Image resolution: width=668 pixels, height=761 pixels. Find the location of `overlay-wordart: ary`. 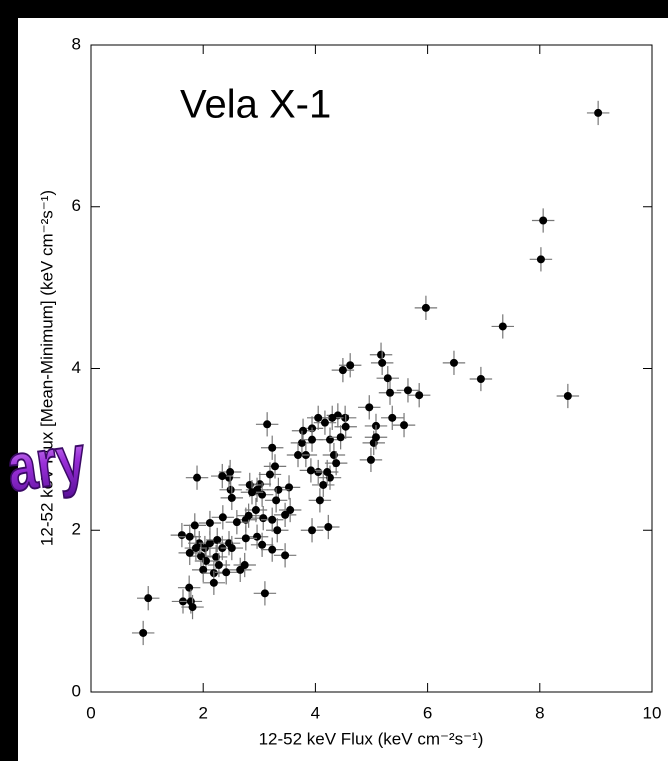

overlay-wordart: ary is located at coordinates (46, 463).